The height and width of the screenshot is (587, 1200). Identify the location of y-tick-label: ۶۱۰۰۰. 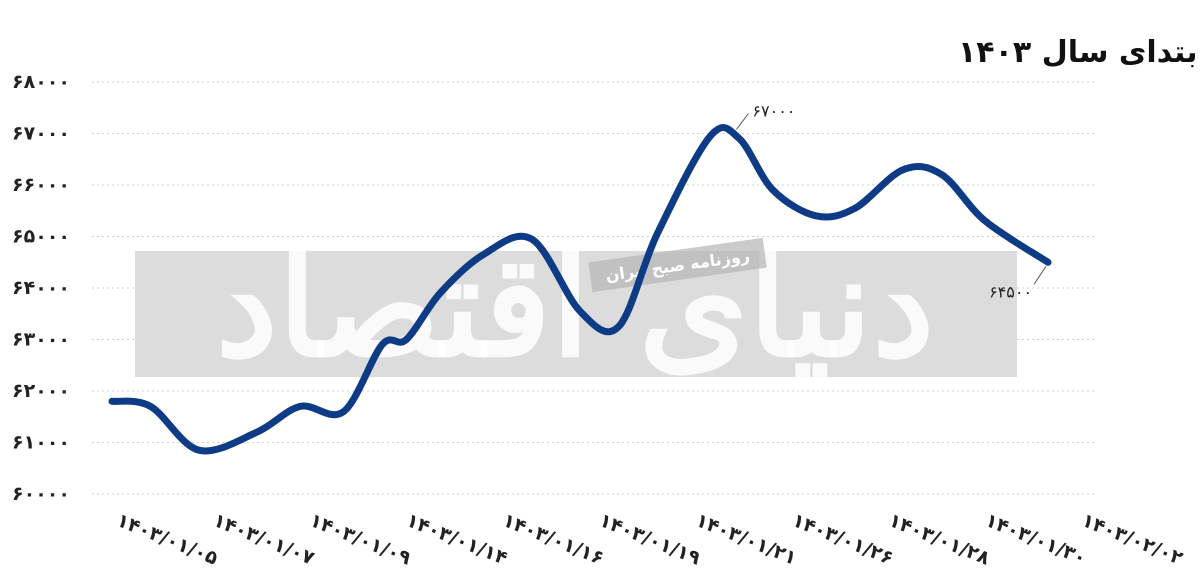
(41, 443).